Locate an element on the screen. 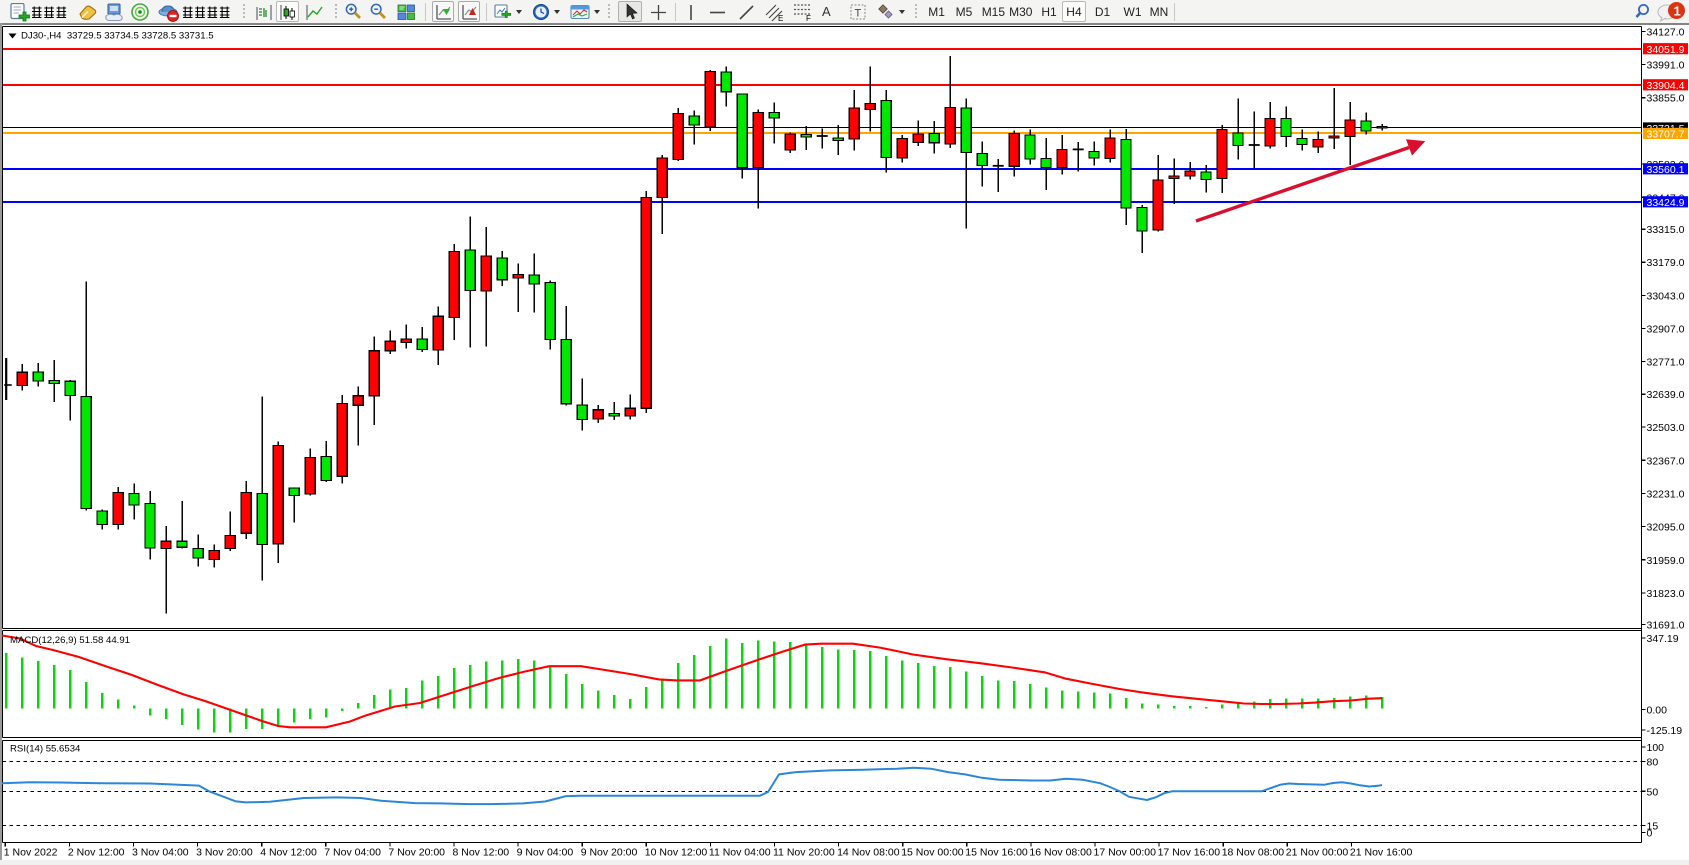 Image resolution: width=1689 pixels, height=865 pixels. svg-text: 347.19 is located at coordinates (1663, 639).